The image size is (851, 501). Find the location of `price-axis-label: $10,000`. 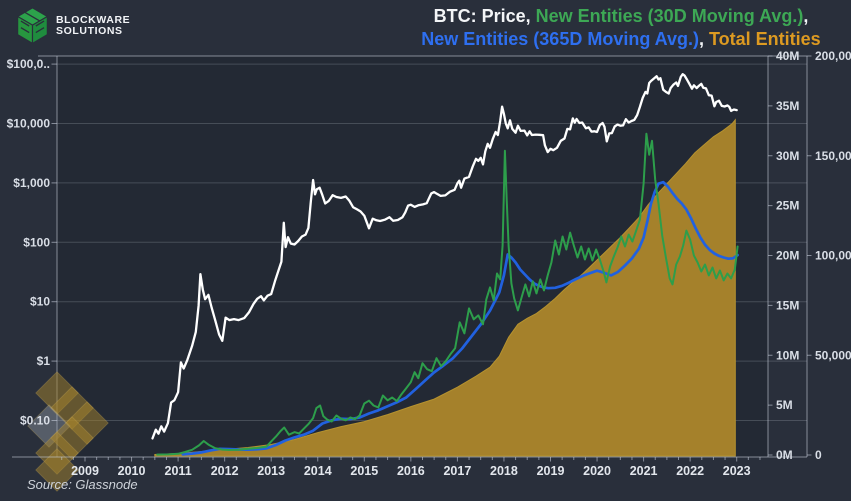

price-axis-label: $10,000 is located at coordinates (29, 124).